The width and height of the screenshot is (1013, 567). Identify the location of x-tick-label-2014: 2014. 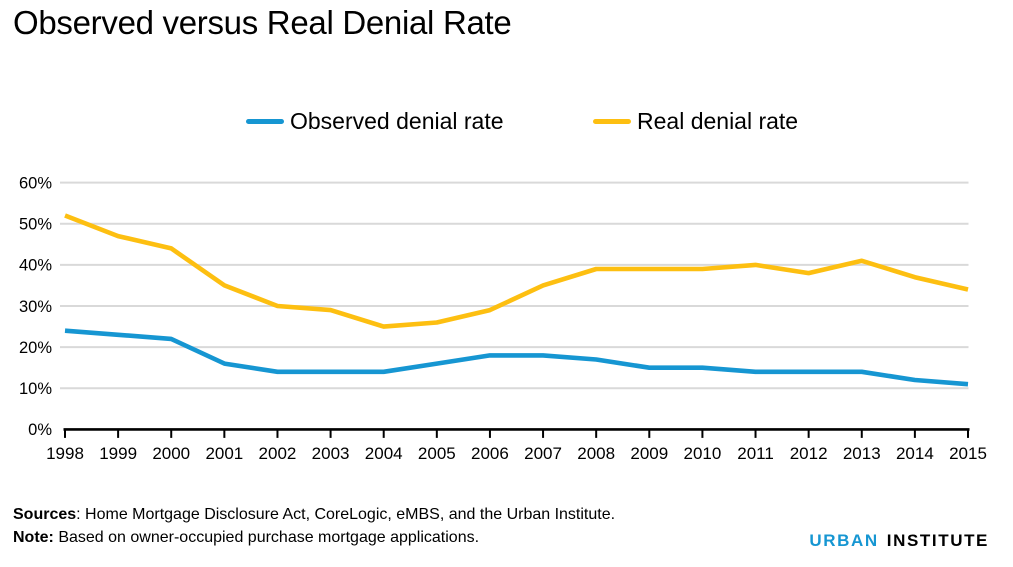
(915, 453).